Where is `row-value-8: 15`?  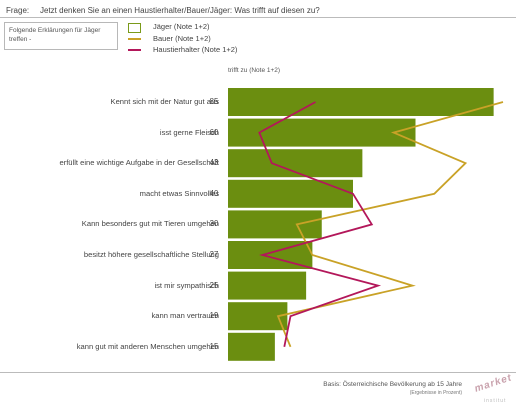 row-value-8: 15 is located at coordinates (214, 346).